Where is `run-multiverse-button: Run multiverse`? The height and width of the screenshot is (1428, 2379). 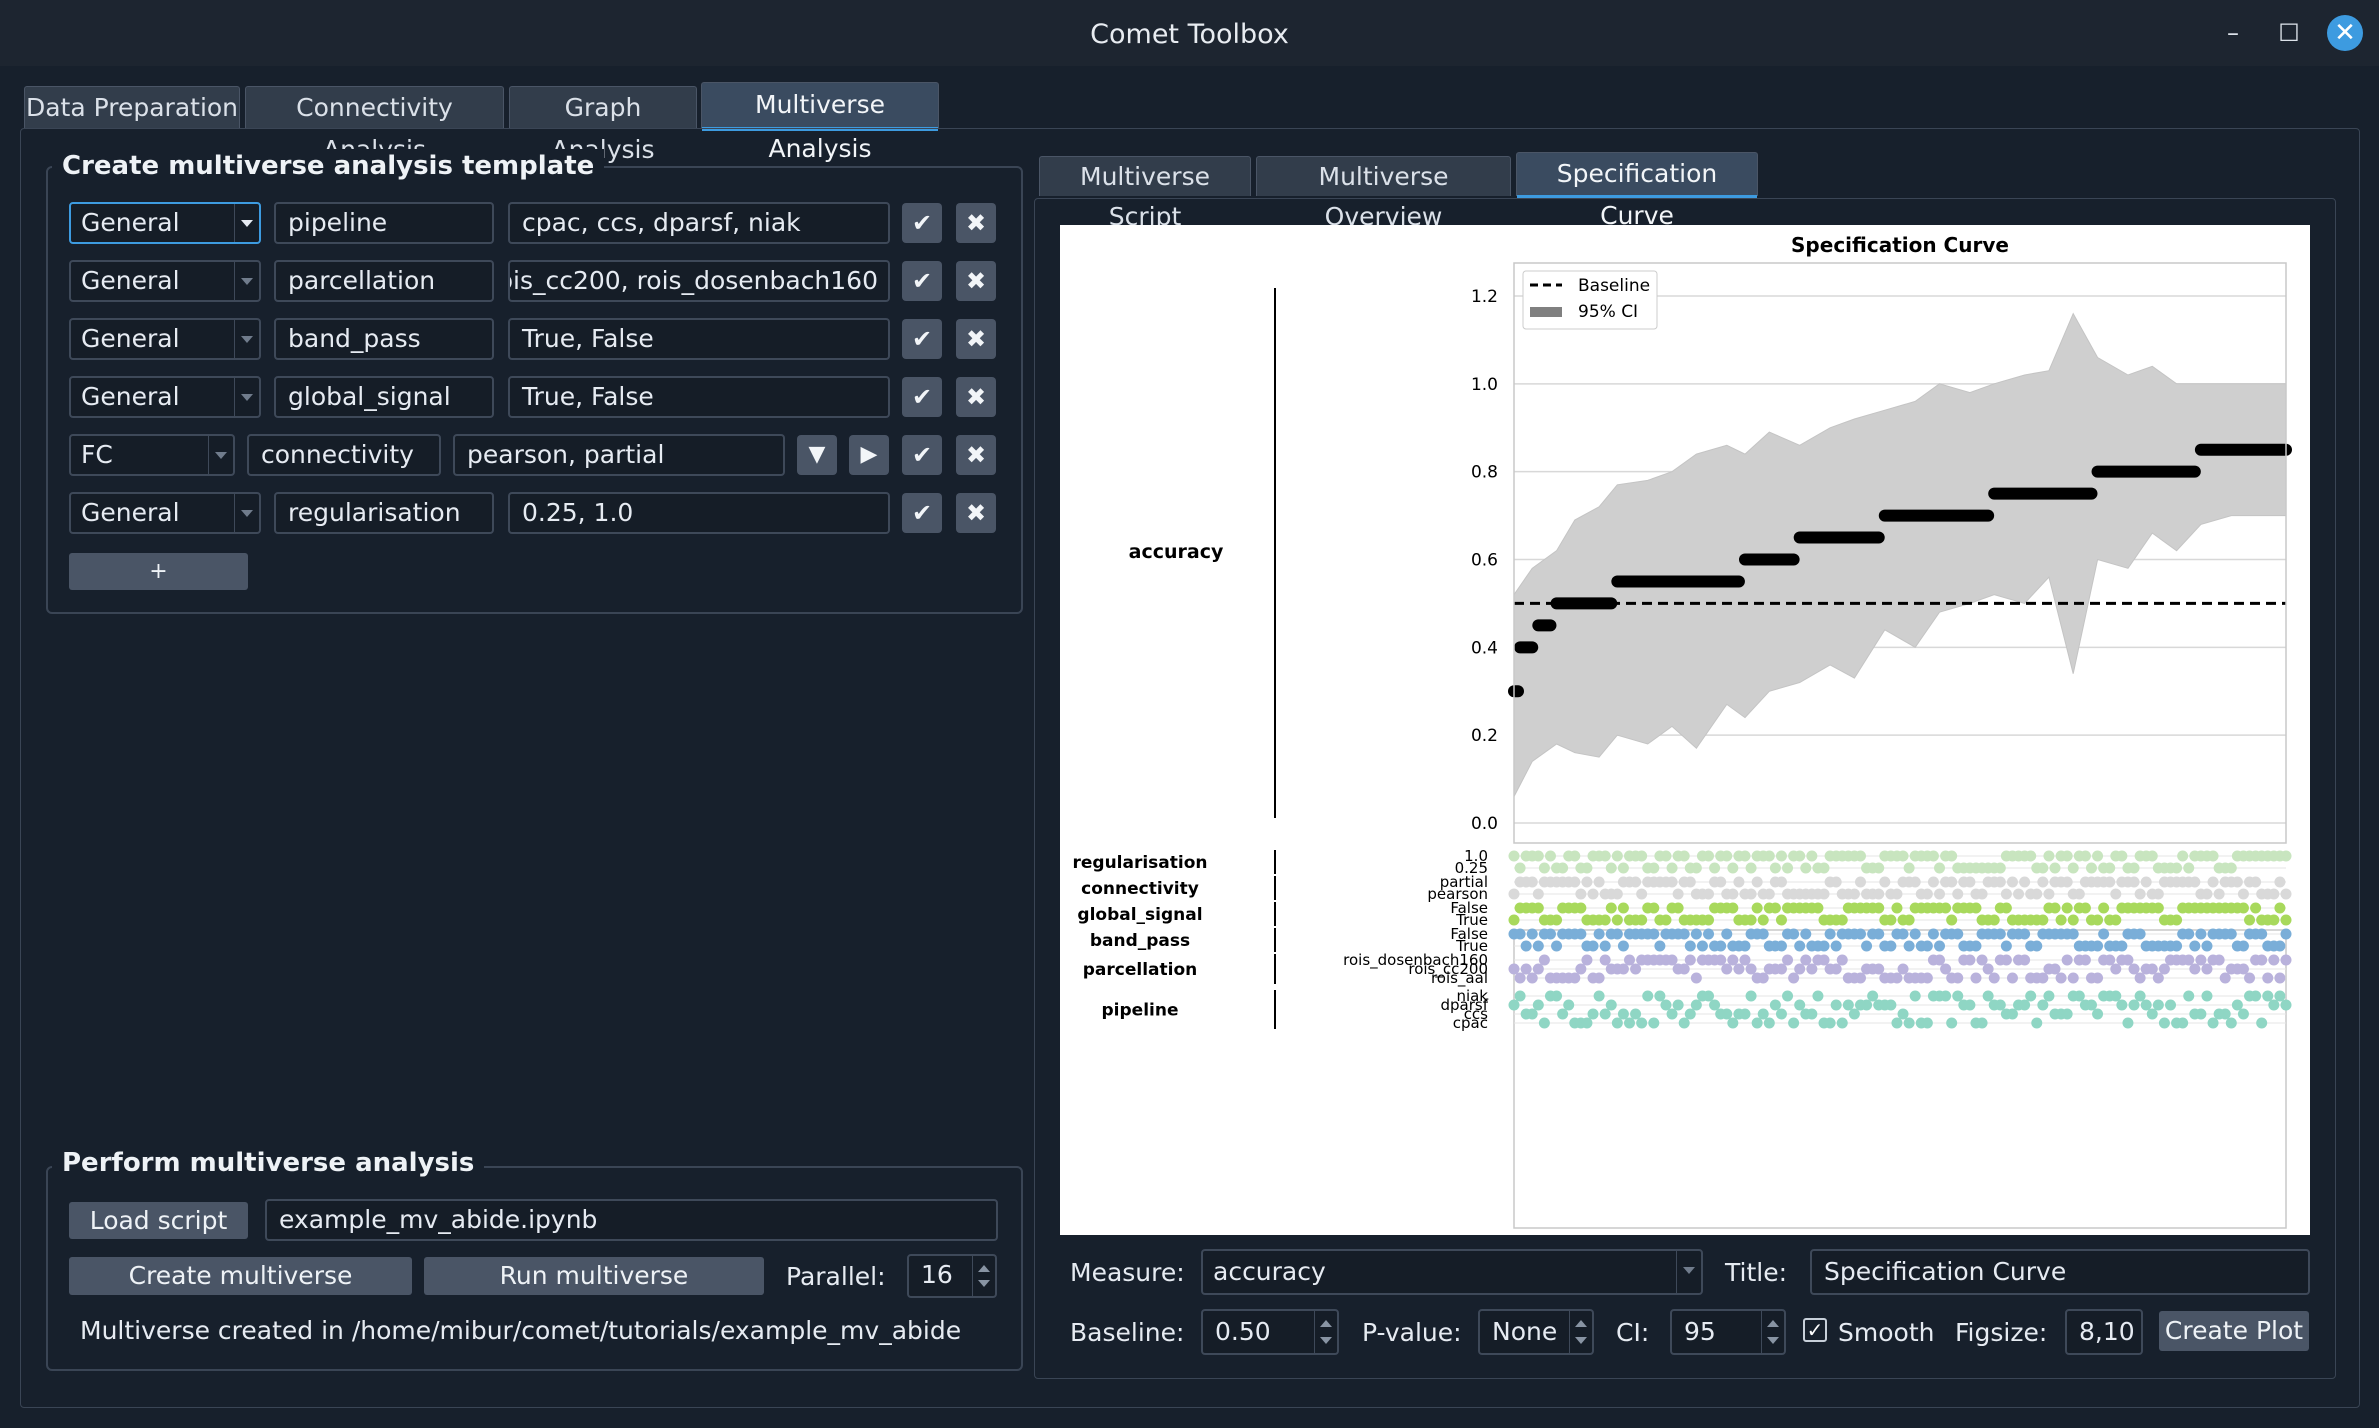 run-multiverse-button: Run multiverse is located at coordinates (594, 1276).